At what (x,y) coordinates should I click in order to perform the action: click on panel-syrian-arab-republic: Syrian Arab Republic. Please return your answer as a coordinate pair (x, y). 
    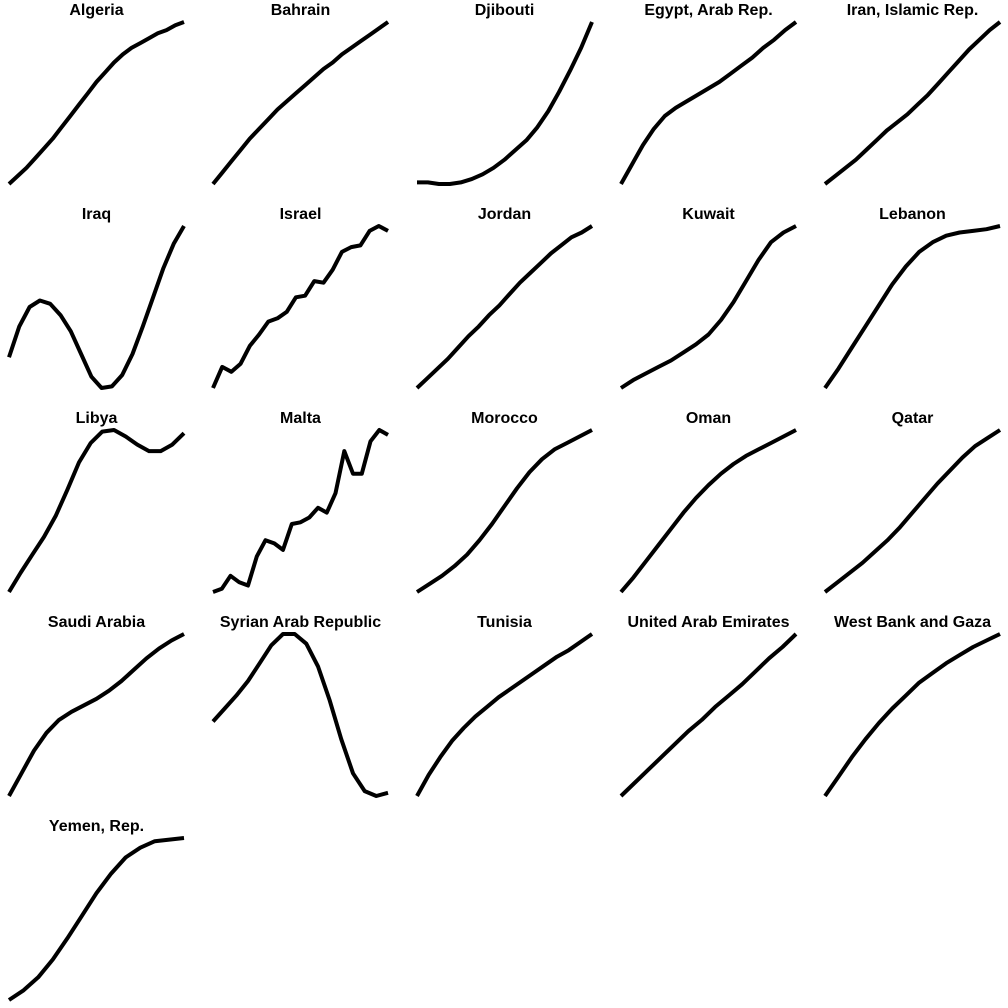
    Looking at the image, I should click on (300, 706).